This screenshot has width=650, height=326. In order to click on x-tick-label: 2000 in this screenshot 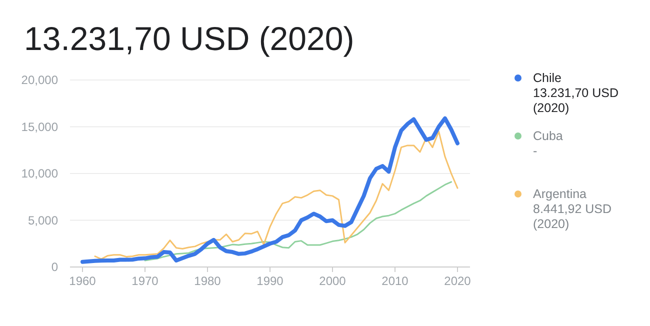, I will do `click(332, 281)`.